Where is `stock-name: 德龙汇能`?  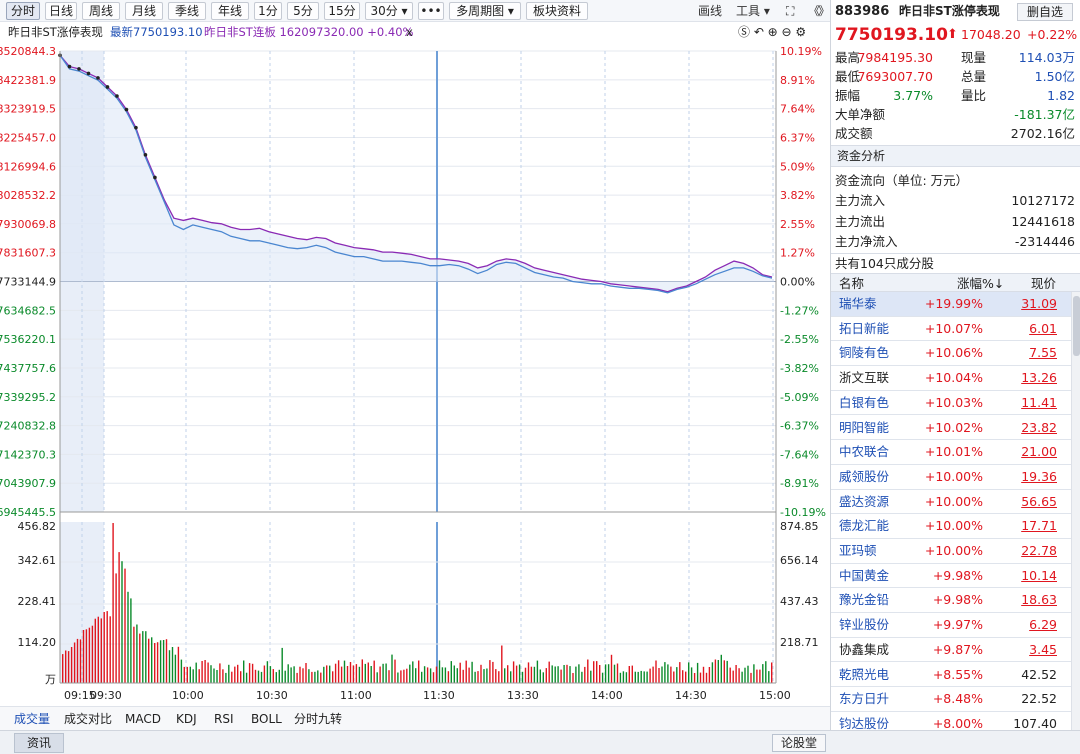
stock-name: 德龙汇能 is located at coordinates (864, 526).